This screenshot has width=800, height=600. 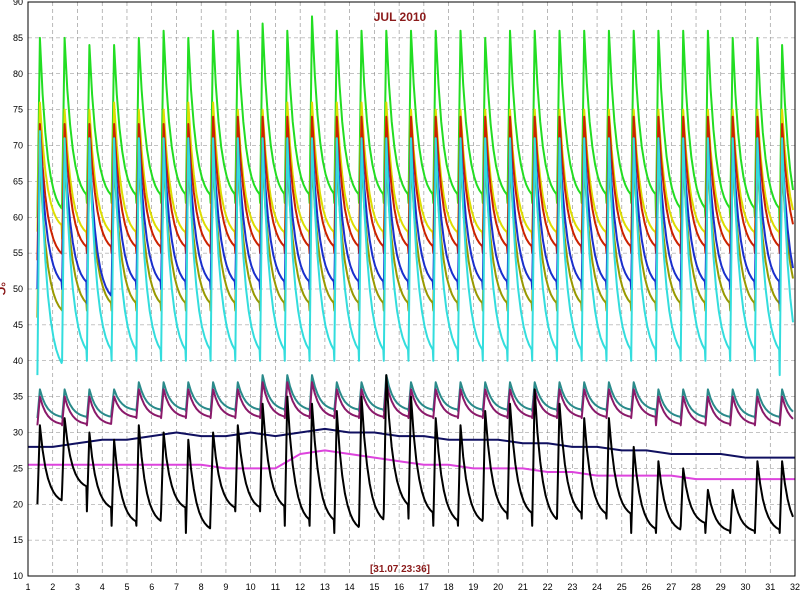 I want to click on x-tick-label: 21, so click(x=523, y=587).